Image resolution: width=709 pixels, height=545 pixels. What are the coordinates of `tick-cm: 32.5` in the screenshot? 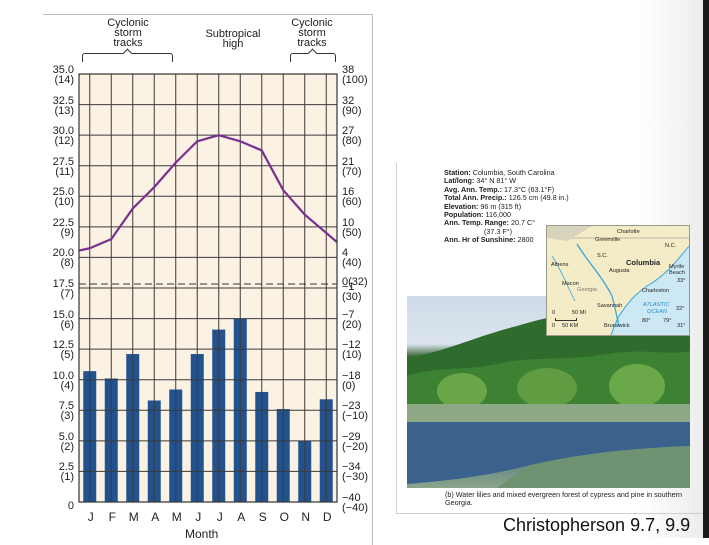 It's located at (63, 100).